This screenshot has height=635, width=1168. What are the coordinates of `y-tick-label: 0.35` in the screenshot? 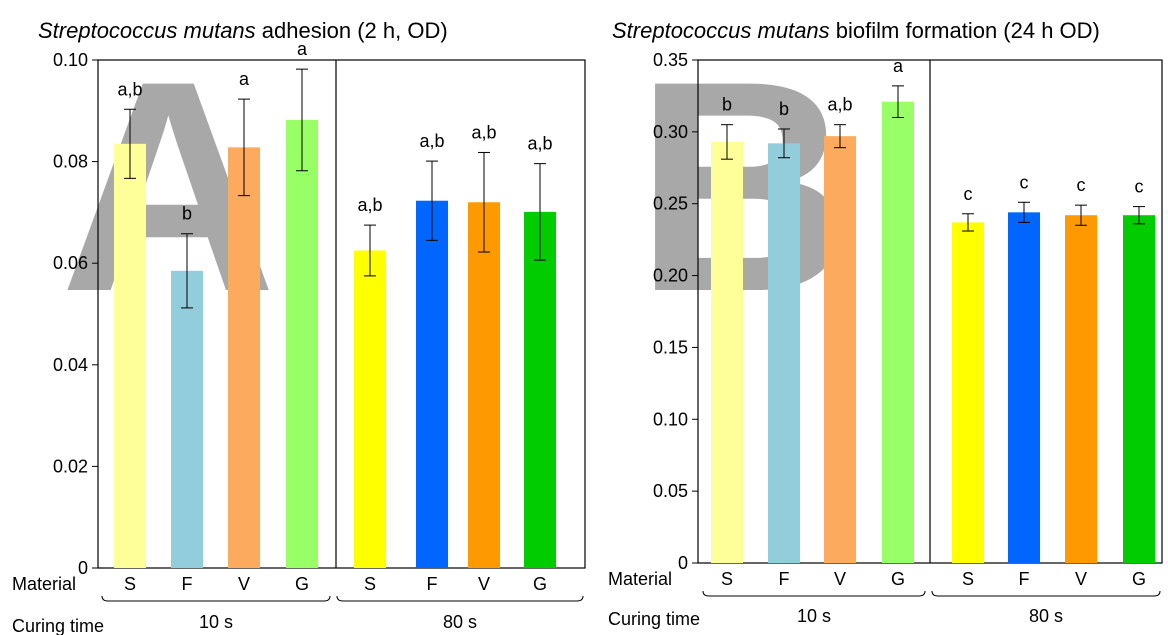 It's located at (670, 60).